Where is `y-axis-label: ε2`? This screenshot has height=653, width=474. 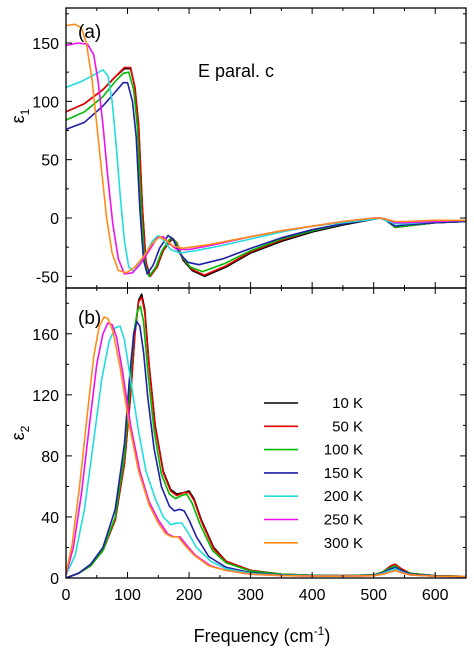
y-axis-label: ε2 is located at coordinates (20, 432).